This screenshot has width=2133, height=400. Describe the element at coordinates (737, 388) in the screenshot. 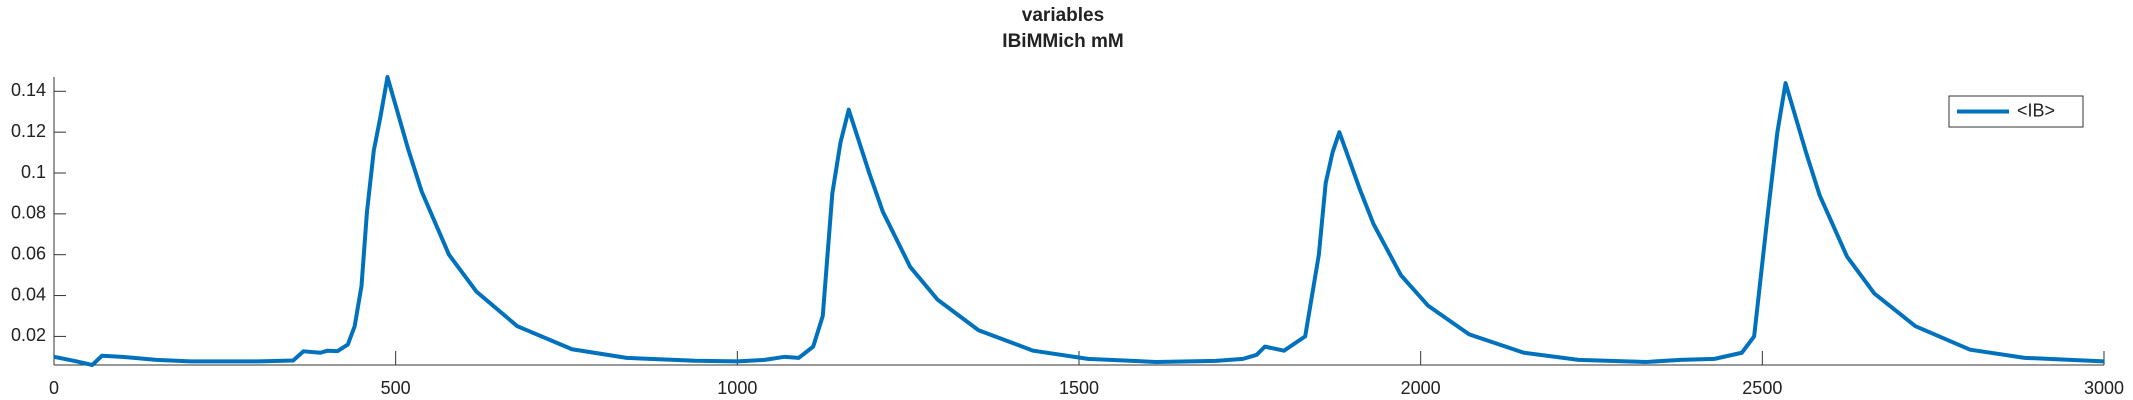

I see `x-tick-label: 1000` at that location.